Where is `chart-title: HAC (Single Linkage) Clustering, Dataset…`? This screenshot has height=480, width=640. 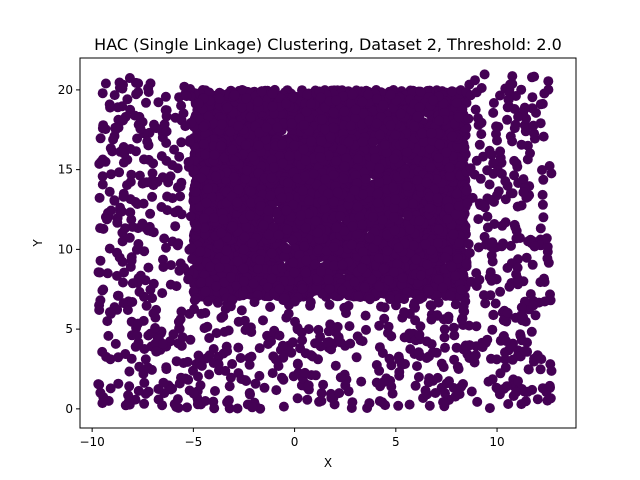 chart-title: HAC (Single Linkage) Clustering, Dataset… is located at coordinates (328, 44).